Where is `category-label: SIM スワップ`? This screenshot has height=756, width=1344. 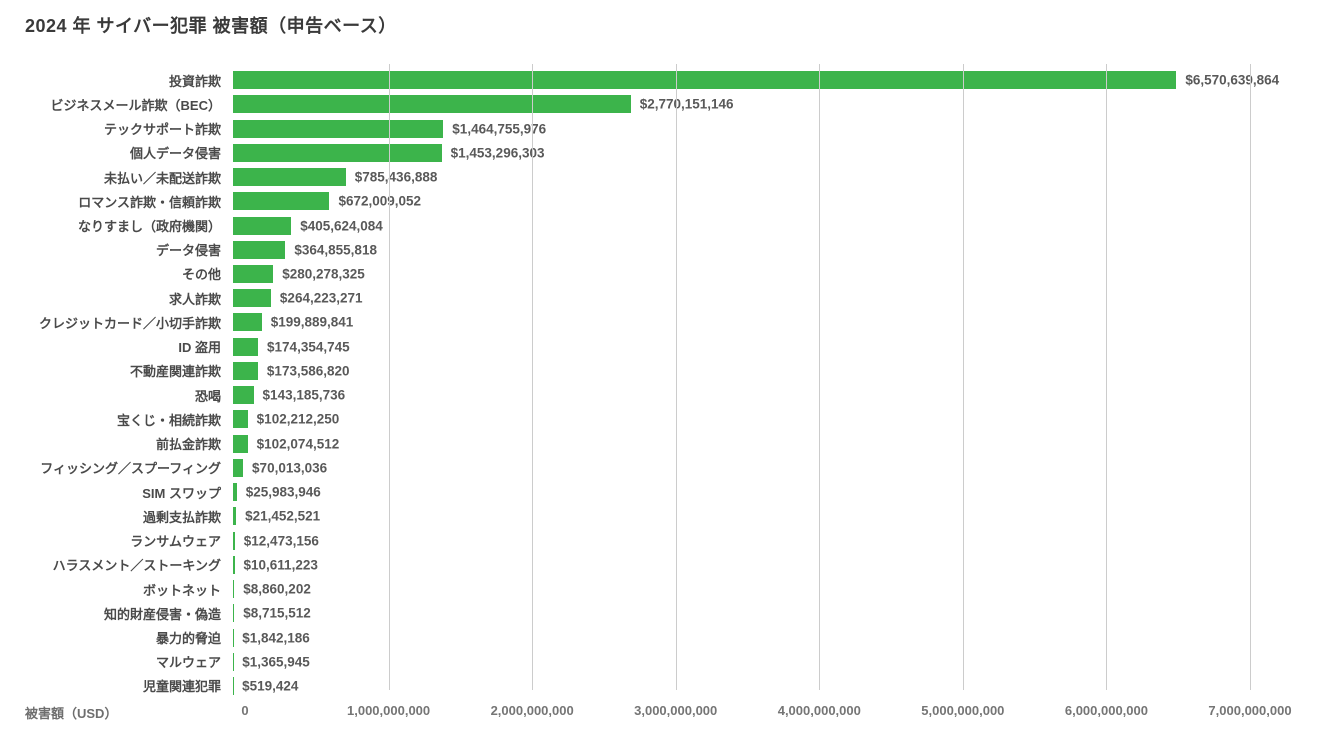
category-label: SIM スワップ is located at coordinates (181, 493).